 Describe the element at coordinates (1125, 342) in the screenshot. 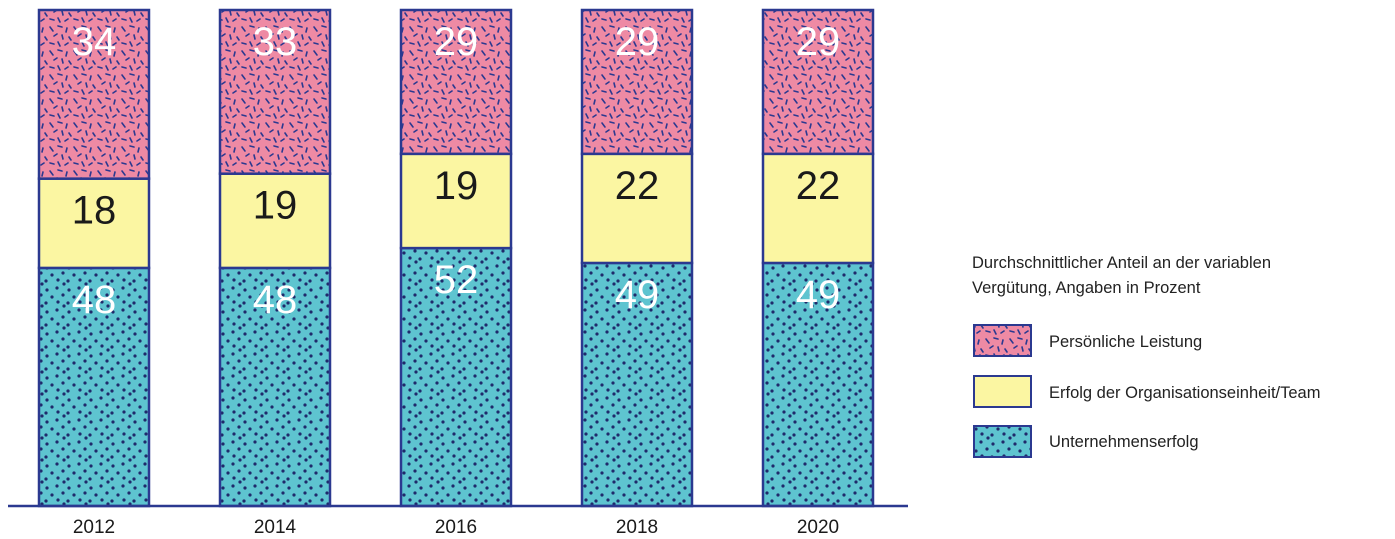

I see `legend-label-persoenliche-leistung: Persönliche Leistung` at that location.